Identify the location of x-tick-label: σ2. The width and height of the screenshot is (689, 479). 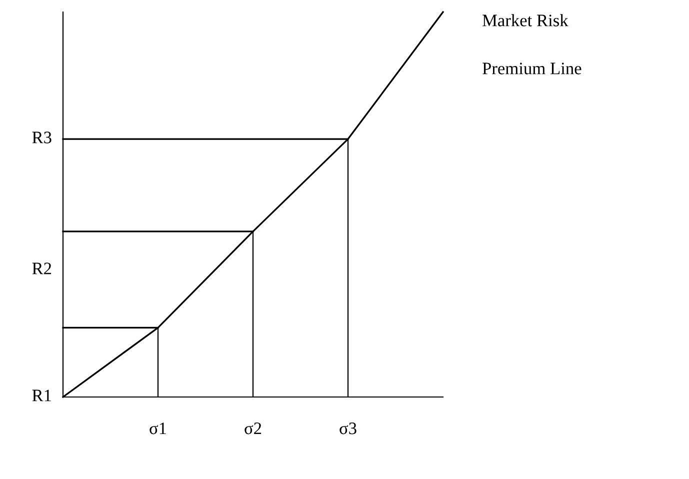
(253, 428).